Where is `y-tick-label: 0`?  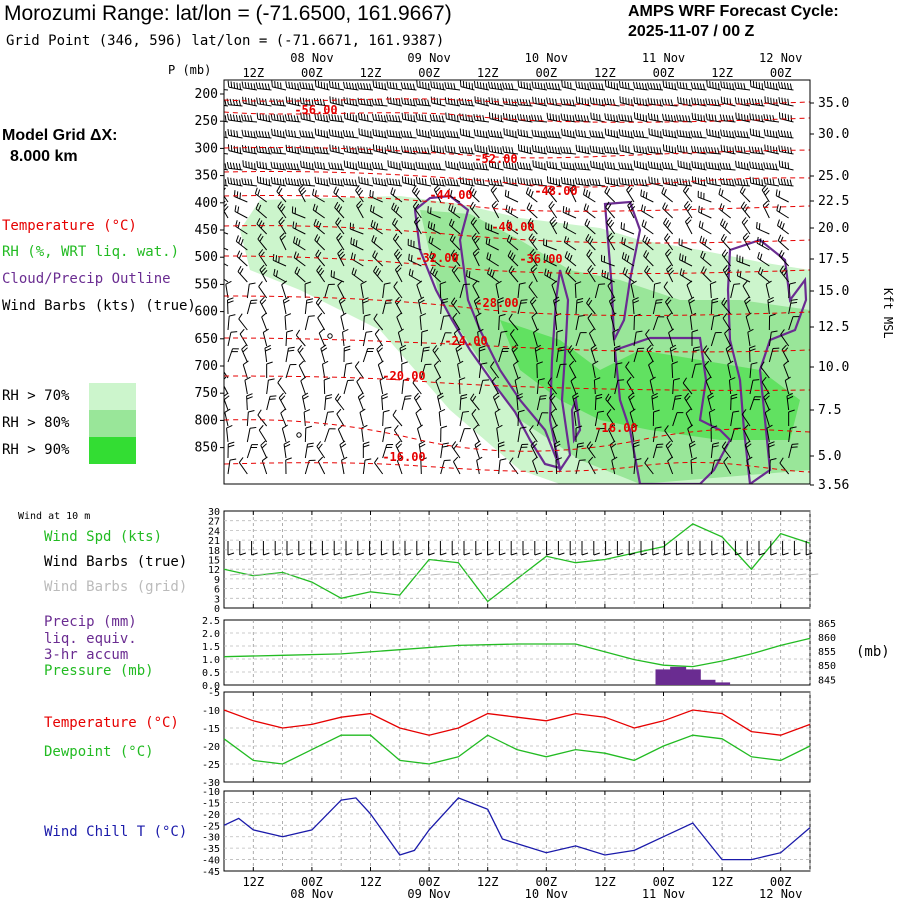
y-tick-label: 0 is located at coordinates (217, 609).